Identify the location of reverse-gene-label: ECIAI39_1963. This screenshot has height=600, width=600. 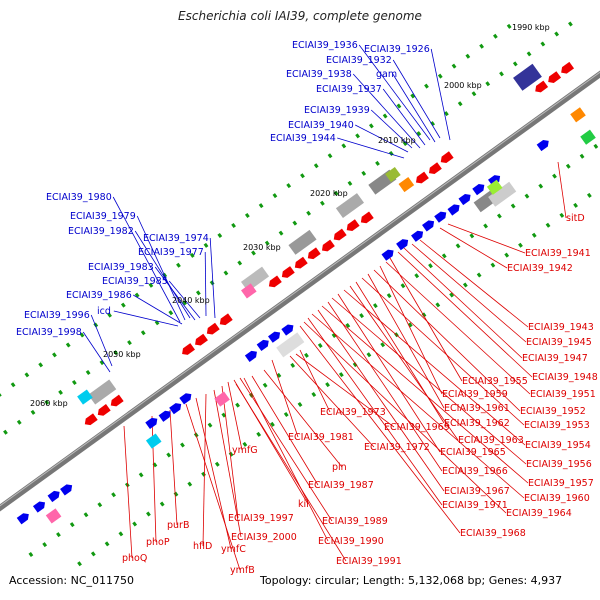
(491, 440).